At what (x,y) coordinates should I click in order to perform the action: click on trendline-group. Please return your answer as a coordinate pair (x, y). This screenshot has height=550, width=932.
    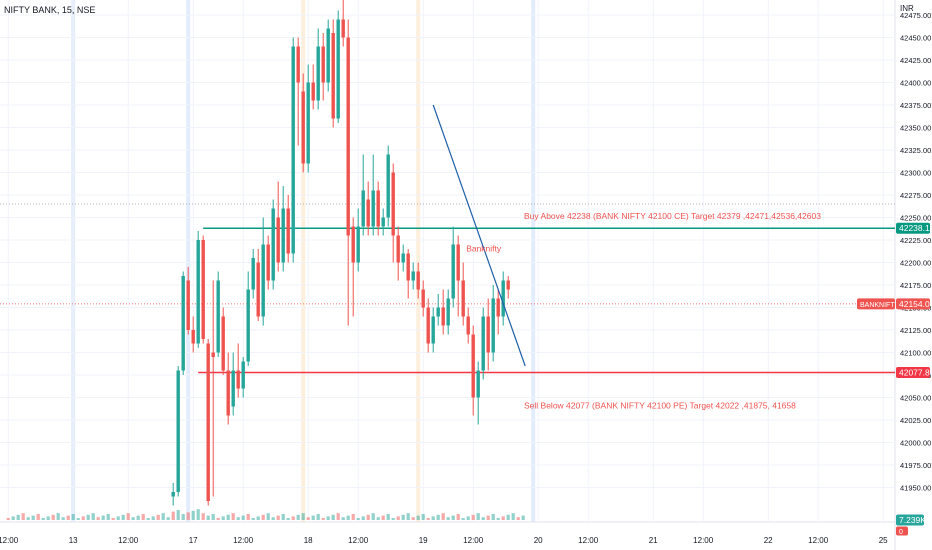
    Looking at the image, I should click on (479, 235).